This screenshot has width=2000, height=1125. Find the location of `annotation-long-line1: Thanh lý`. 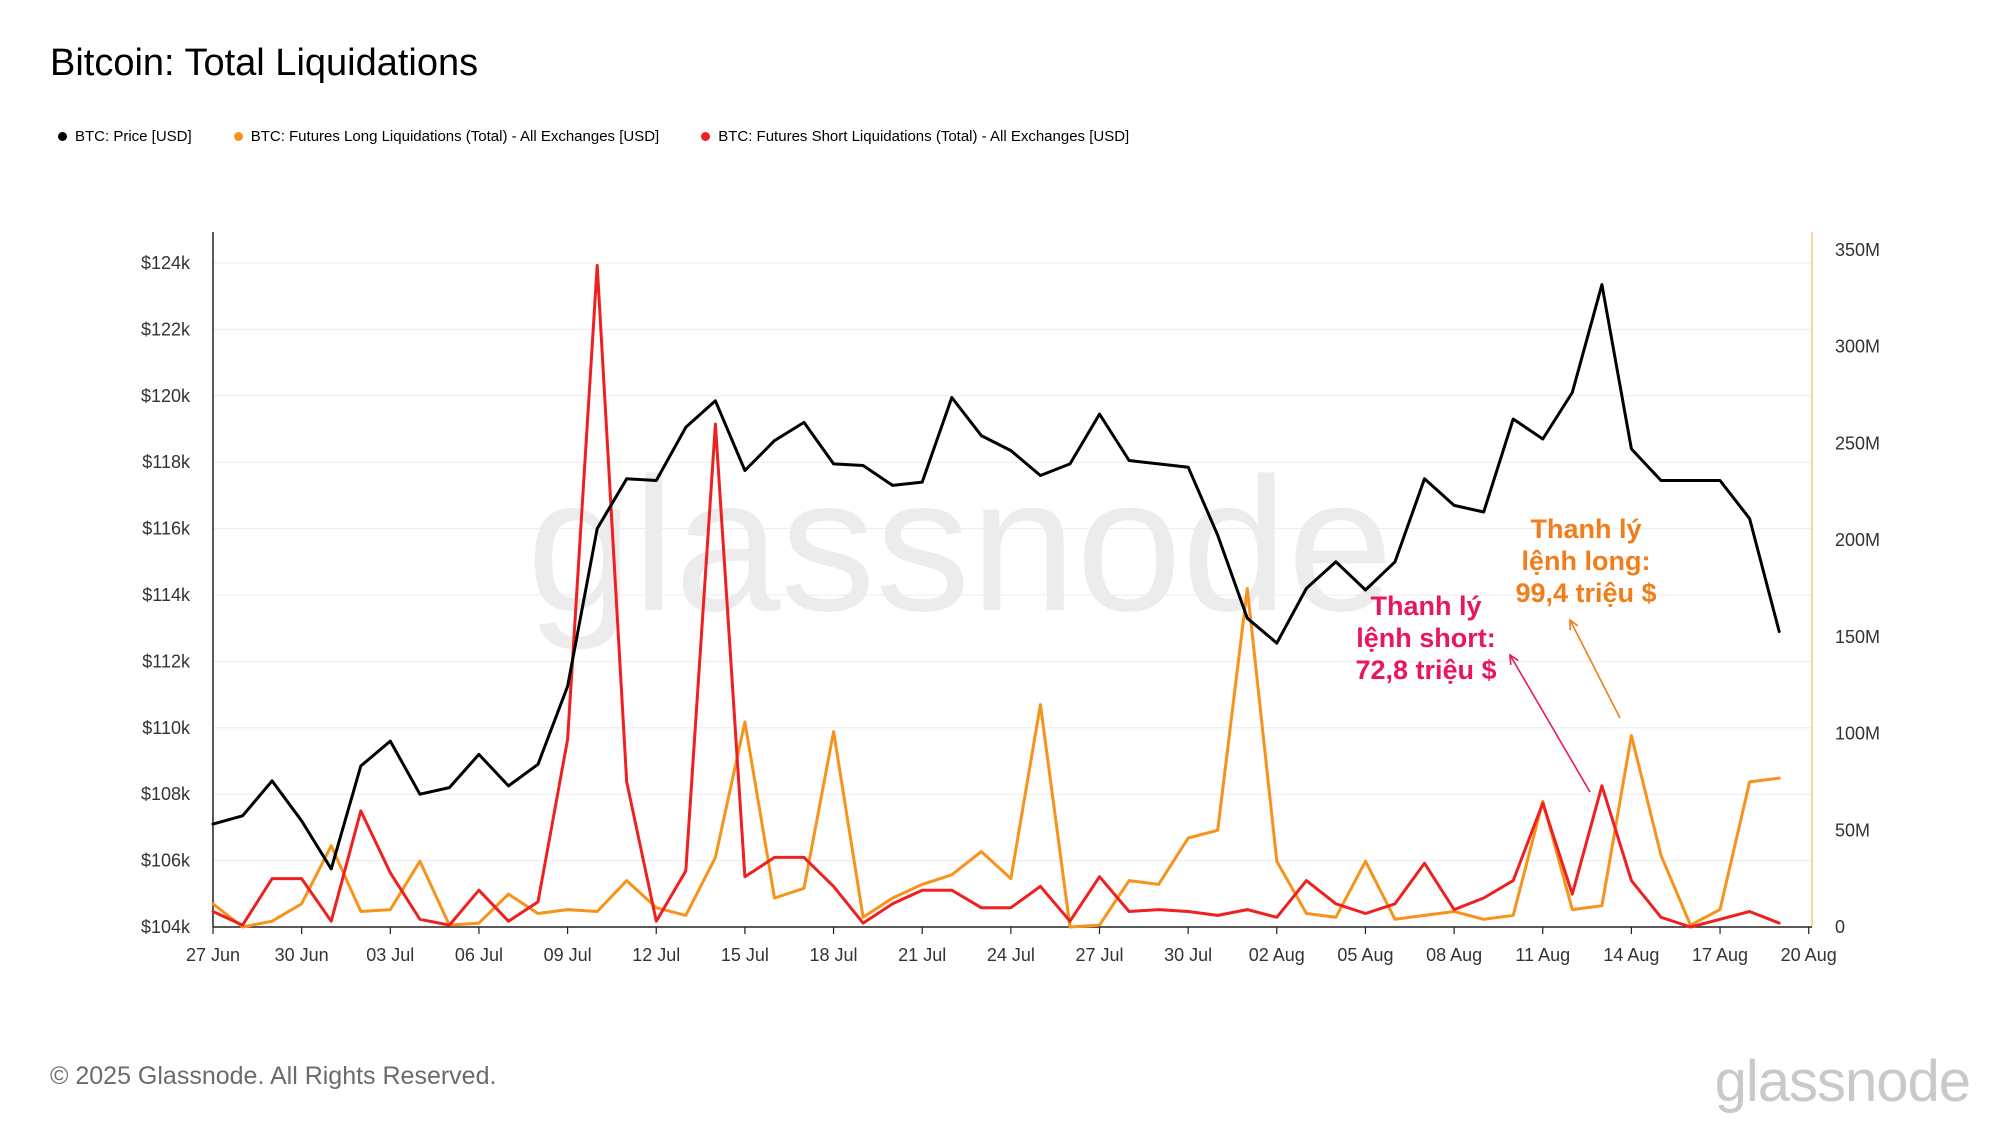

annotation-long-line1: Thanh lý is located at coordinates (1586, 529).